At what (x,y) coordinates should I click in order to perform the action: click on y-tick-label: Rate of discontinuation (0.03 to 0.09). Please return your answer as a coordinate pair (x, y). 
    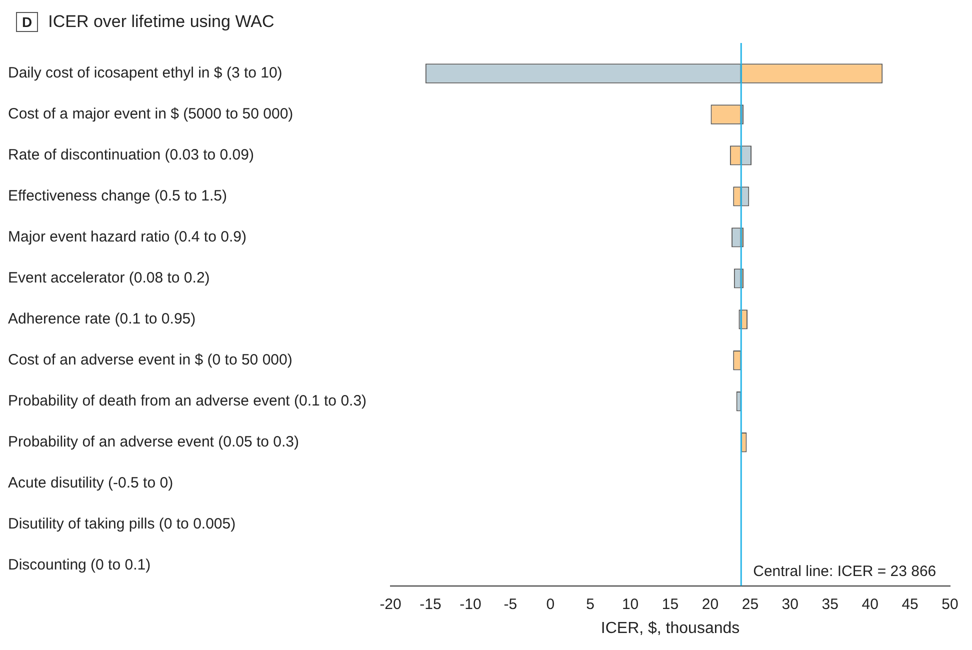
    Looking at the image, I should click on (131, 155).